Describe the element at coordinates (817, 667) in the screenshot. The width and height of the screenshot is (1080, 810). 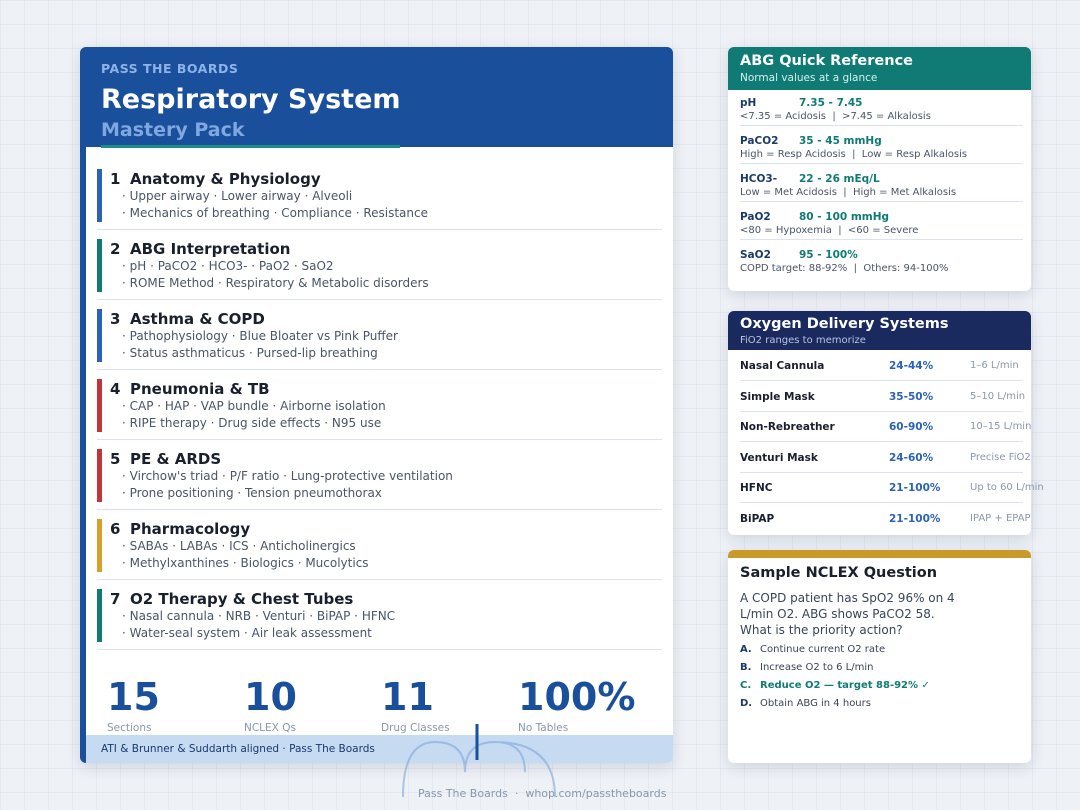
I see `nclex-option-text: Increase O2 to 6 L/min` at that location.